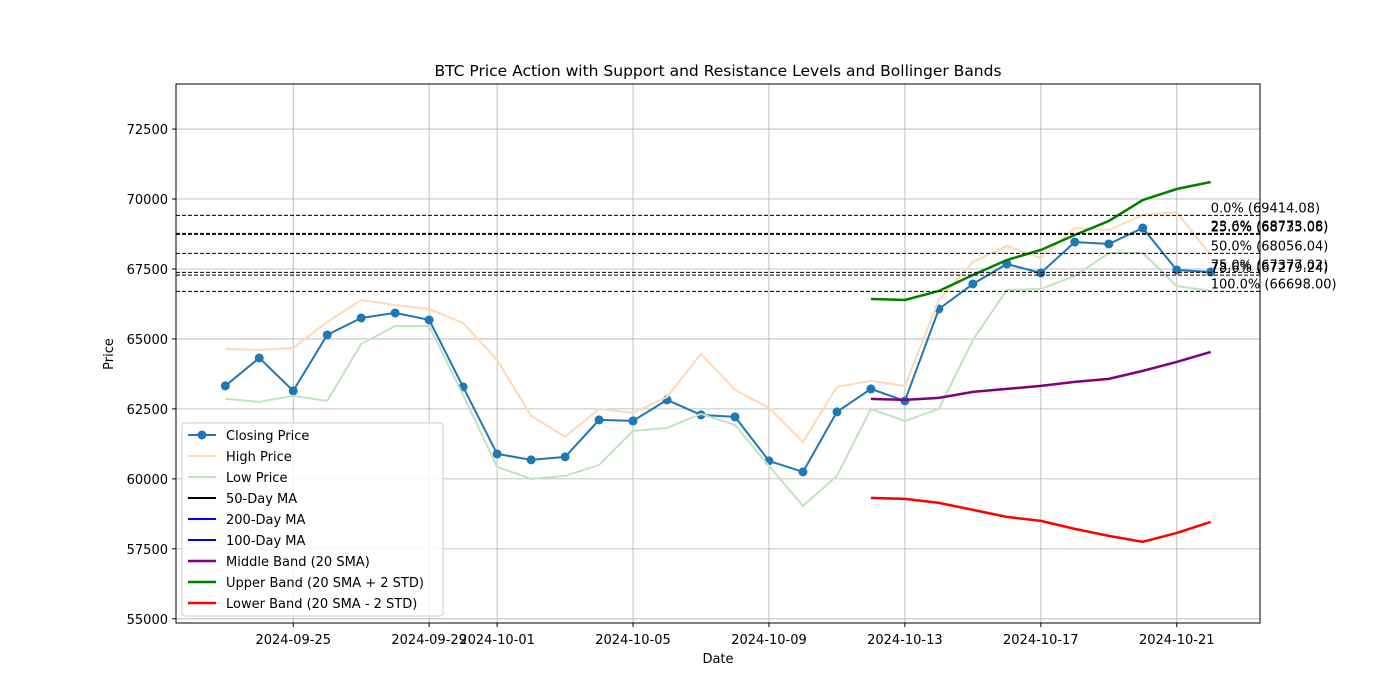 This screenshot has width=1400, height=700. I want to click on level-label: 75.0% (67377.02), so click(1270, 265).